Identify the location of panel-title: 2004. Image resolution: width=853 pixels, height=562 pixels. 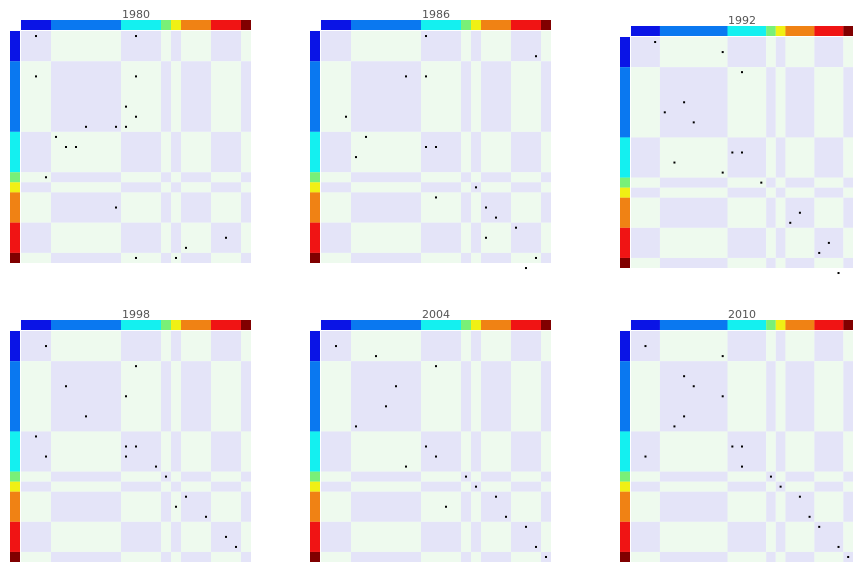
(436, 314).